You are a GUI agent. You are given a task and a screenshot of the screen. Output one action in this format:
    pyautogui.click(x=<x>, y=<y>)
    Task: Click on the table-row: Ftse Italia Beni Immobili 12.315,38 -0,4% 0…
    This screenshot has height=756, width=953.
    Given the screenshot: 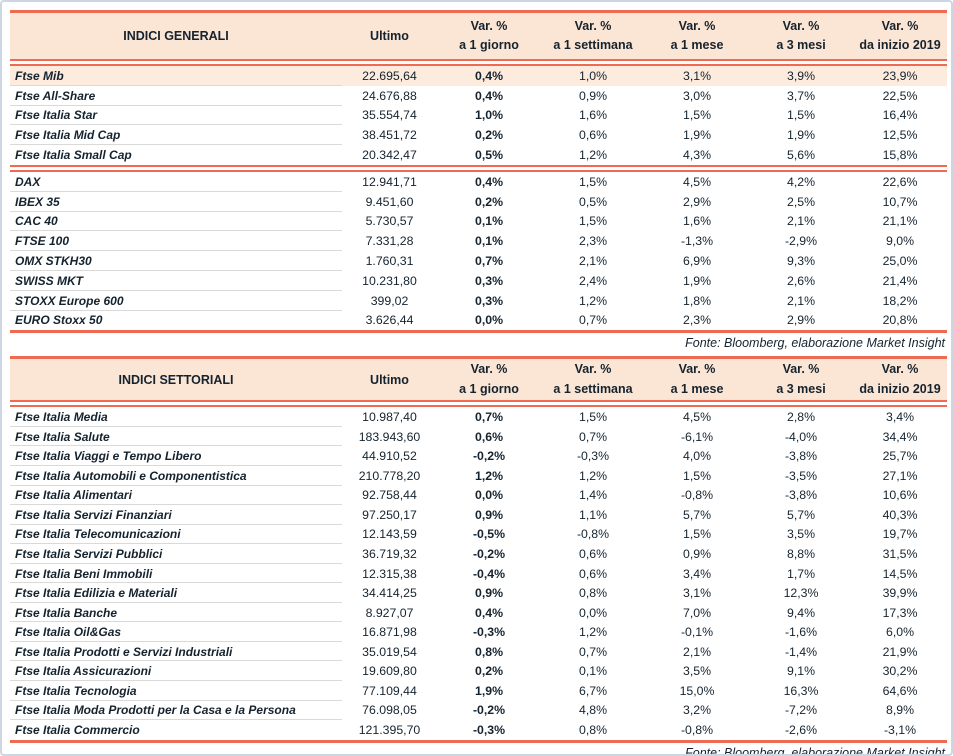 What is the action you would take?
    pyautogui.click(x=478, y=574)
    